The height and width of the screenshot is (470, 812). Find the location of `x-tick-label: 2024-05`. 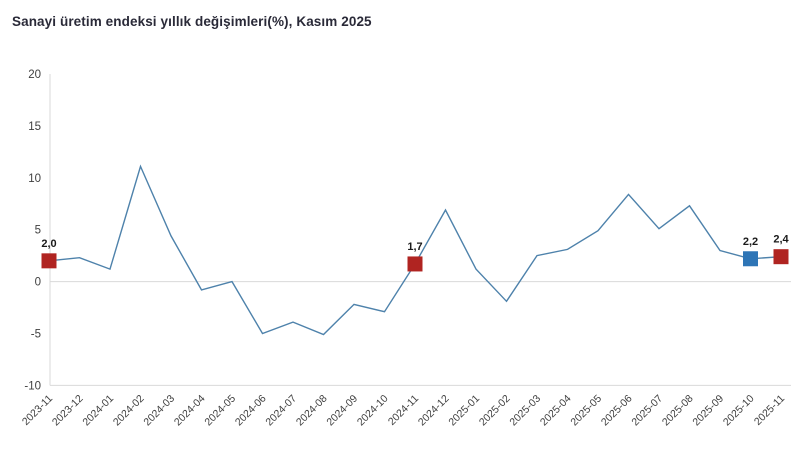

x-tick-label: 2024-05 is located at coordinates (220, 411).